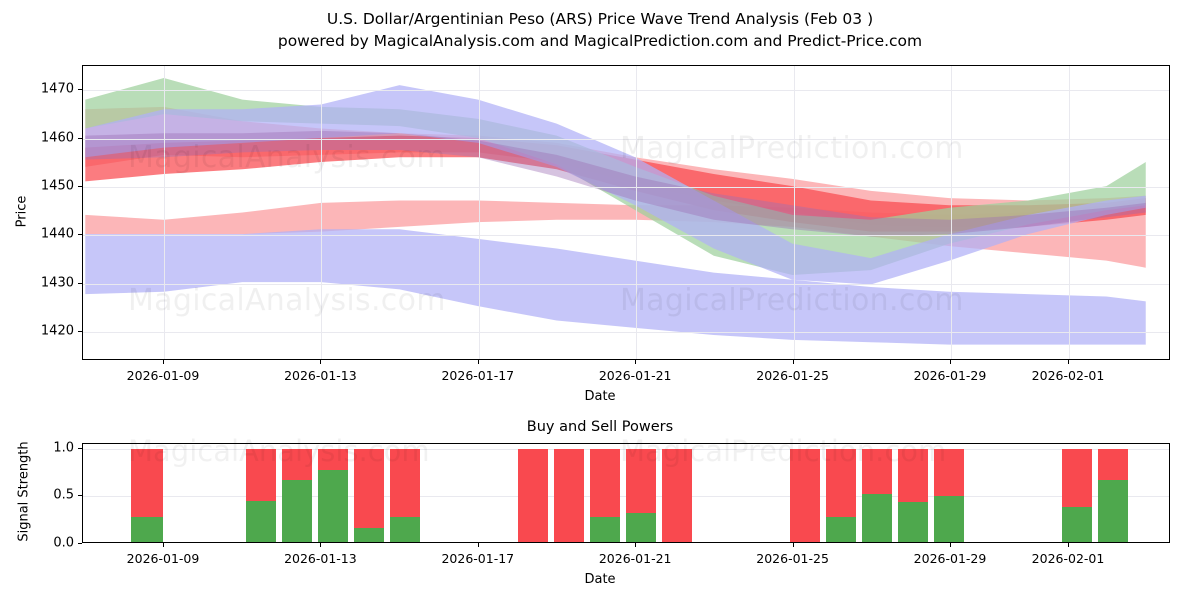 The image size is (1200, 600). I want to click on signal-x-tick-label: 2026-01-25, so click(792, 558).